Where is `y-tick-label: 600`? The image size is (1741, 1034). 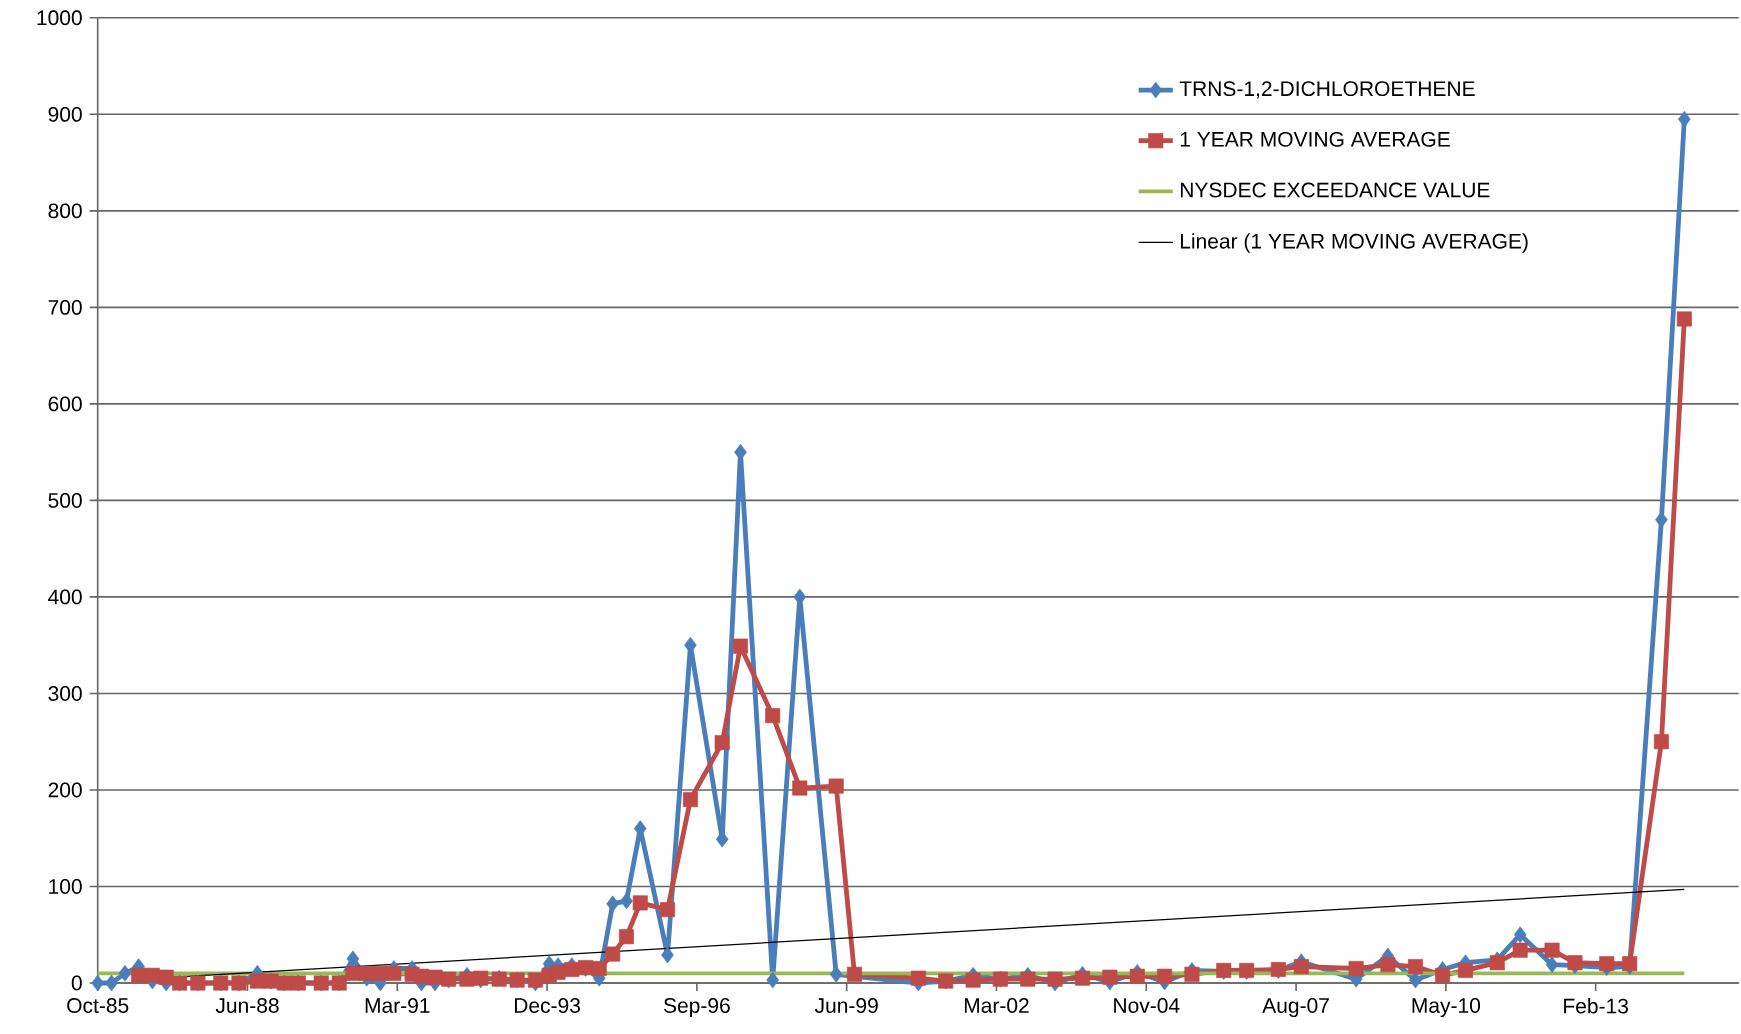 y-tick-label: 600 is located at coordinates (65, 404).